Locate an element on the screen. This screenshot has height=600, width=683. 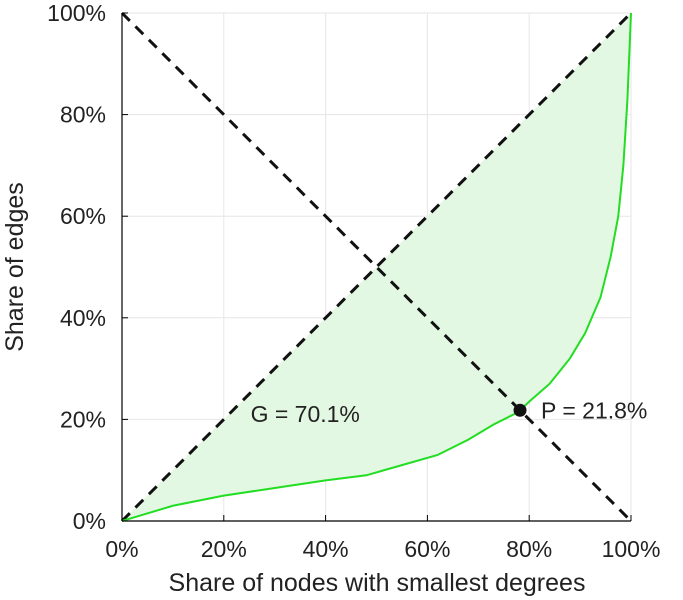
x-tick-label: 100% is located at coordinates (631, 549).